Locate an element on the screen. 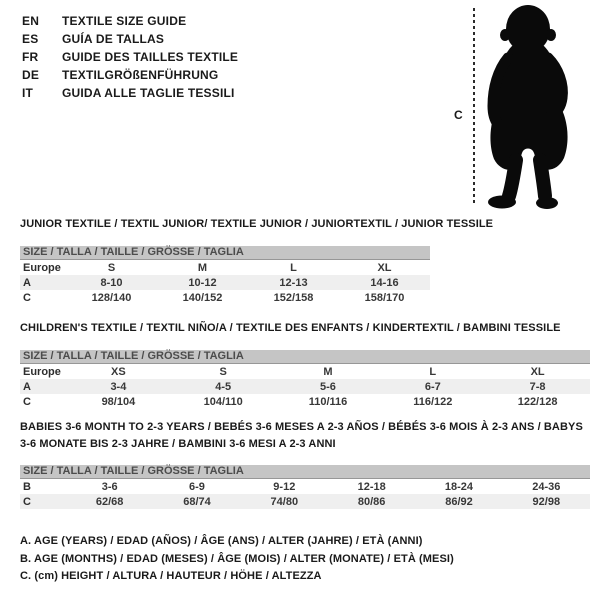  size-cell: 10-12 is located at coordinates (202, 282).